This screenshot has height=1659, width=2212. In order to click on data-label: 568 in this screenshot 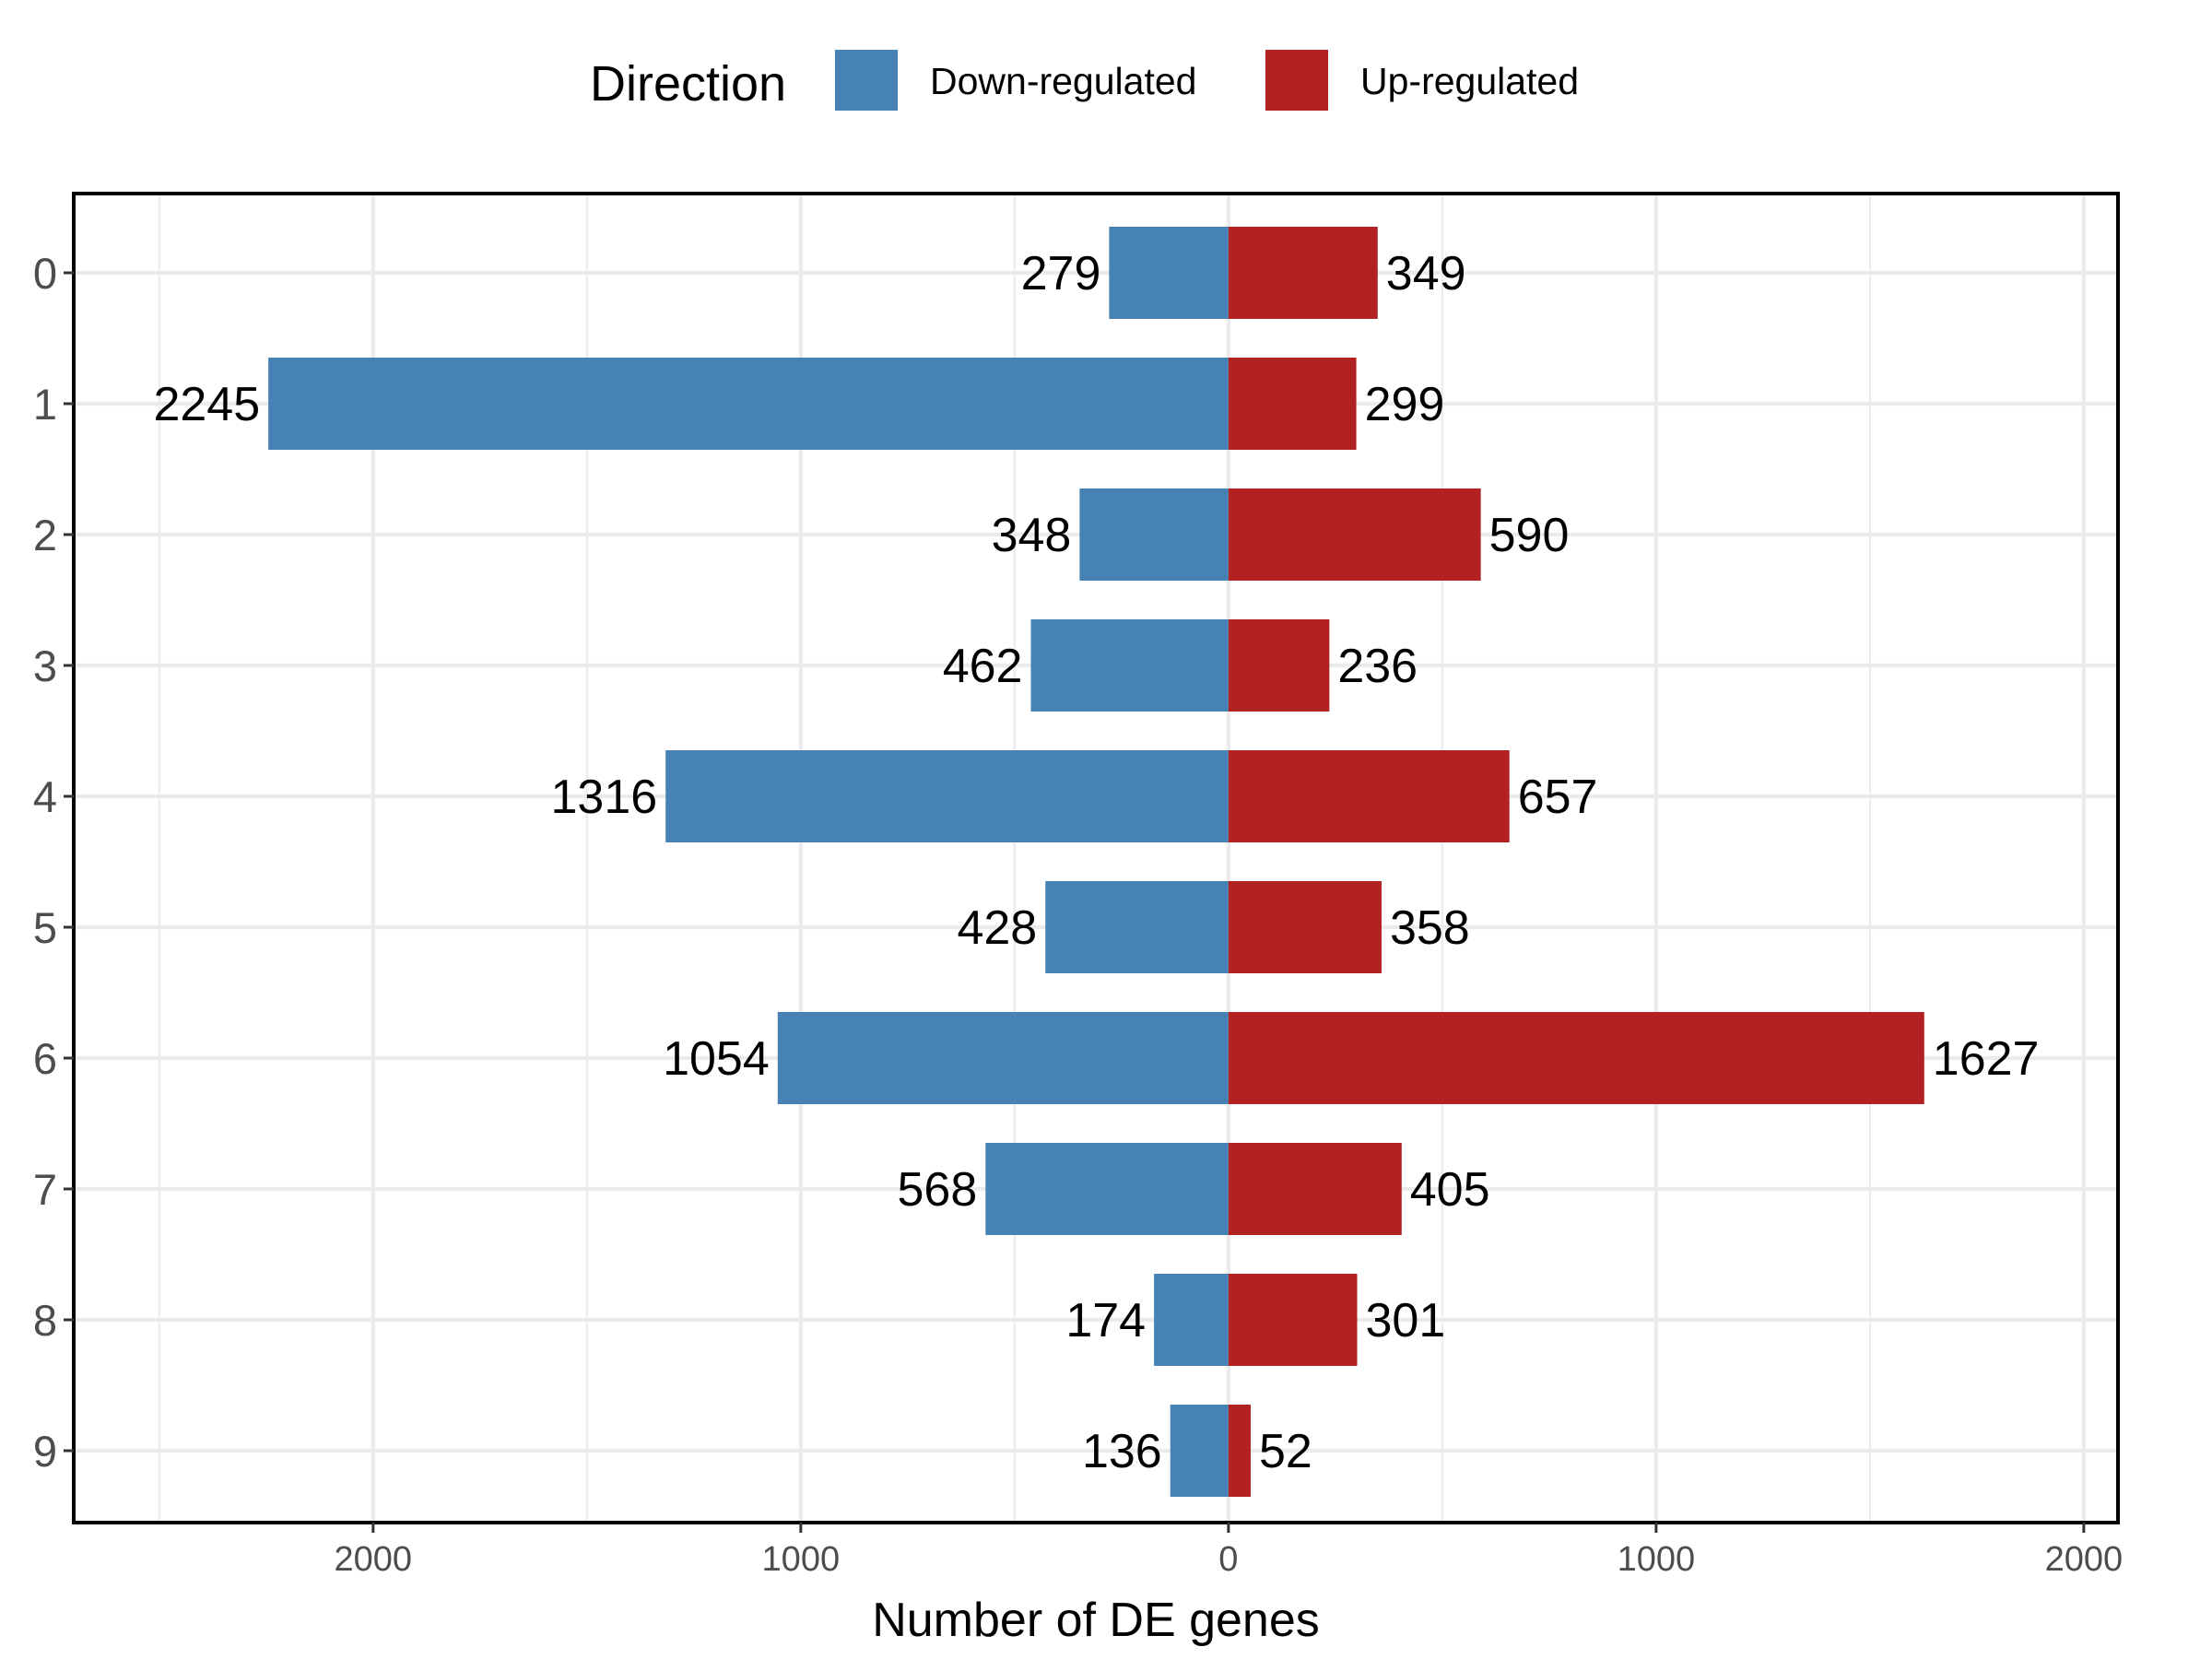, I will do `click(938, 1190)`.